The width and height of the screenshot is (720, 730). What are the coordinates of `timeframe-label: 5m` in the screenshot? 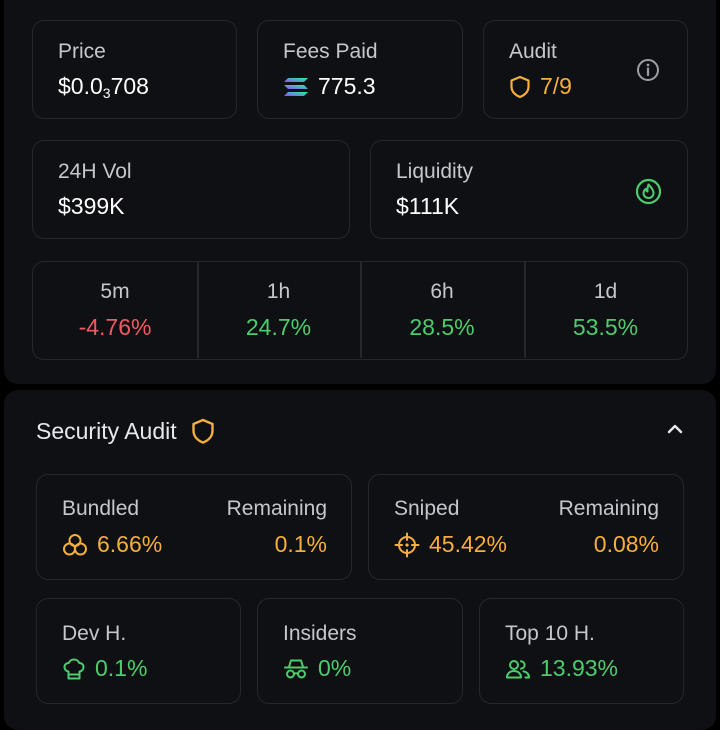 It's located at (115, 291).